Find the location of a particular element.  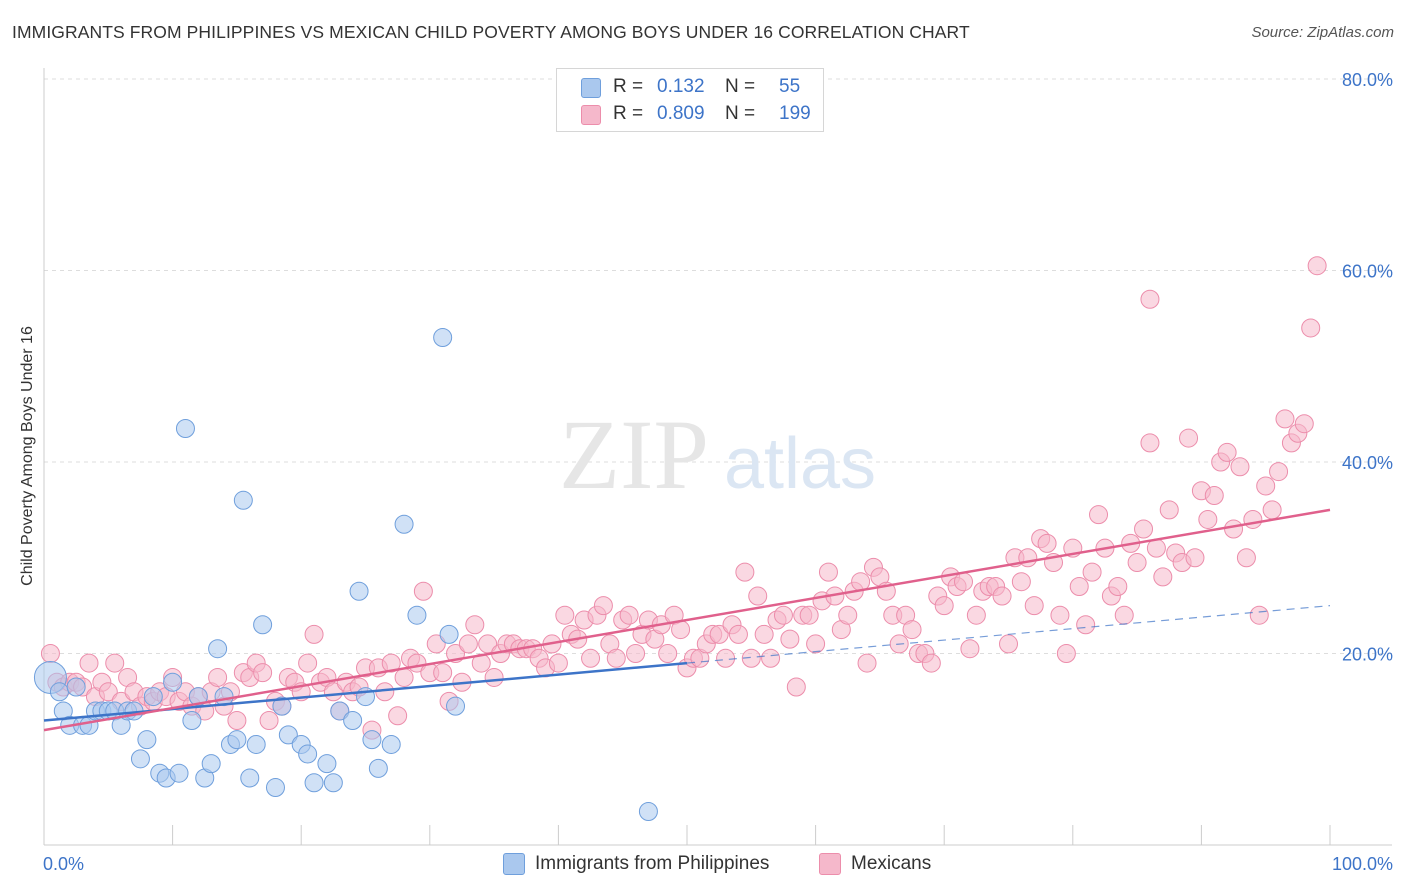

y-tick-label: 60.0% is located at coordinates (1367, 272).